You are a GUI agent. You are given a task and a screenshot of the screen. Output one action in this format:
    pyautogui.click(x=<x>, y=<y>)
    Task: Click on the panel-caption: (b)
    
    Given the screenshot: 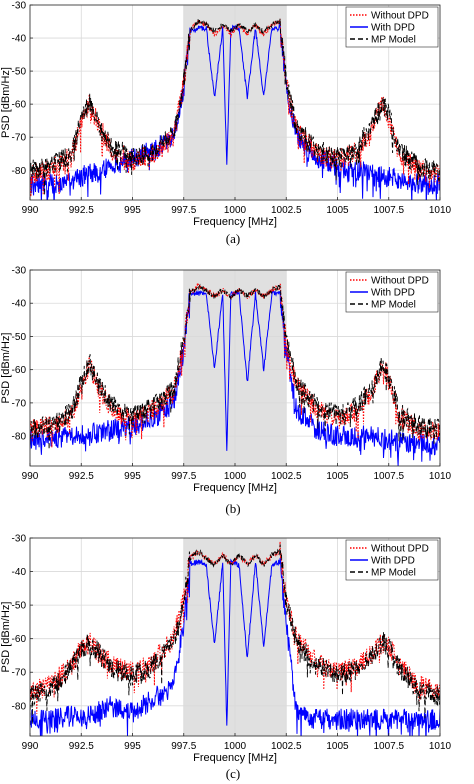 What is the action you would take?
    pyautogui.click(x=232, y=508)
    